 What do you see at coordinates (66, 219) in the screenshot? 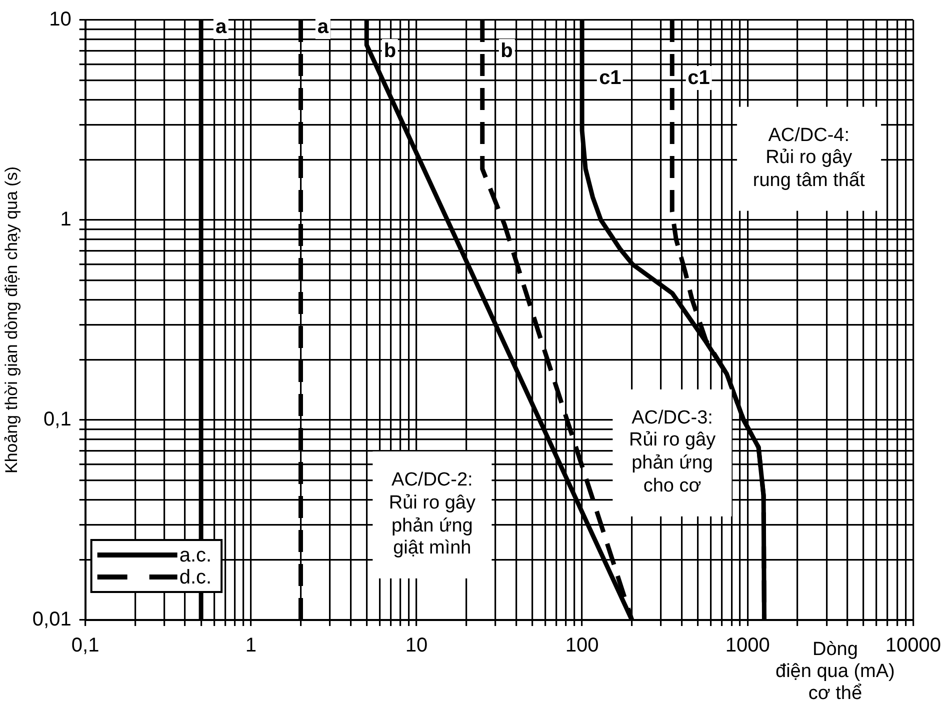
I see `y-tick-label: 1` at bounding box center [66, 219].